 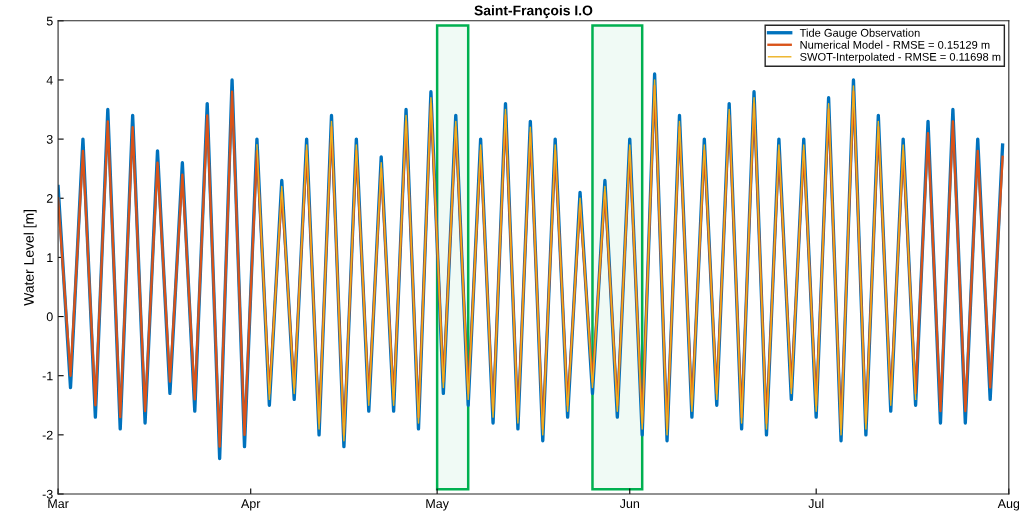 What do you see at coordinates (437, 505) in the screenshot?
I see `x-tick-label: May` at bounding box center [437, 505].